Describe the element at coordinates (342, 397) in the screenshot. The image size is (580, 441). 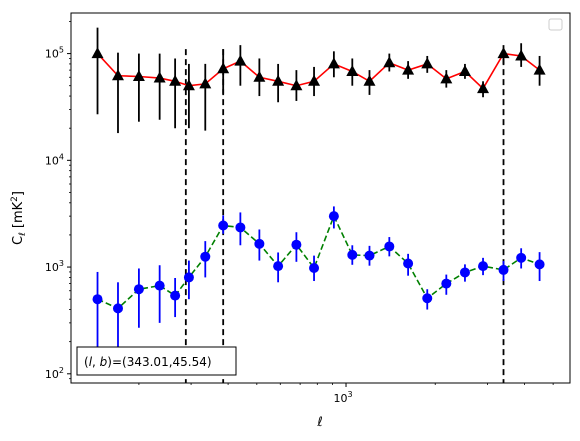
I see `x-tick-label: 103` at that location.